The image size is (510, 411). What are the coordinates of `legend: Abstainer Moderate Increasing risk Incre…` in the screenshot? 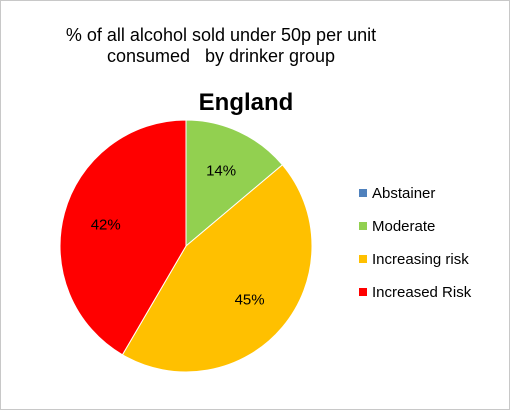 It's located at (415, 248).